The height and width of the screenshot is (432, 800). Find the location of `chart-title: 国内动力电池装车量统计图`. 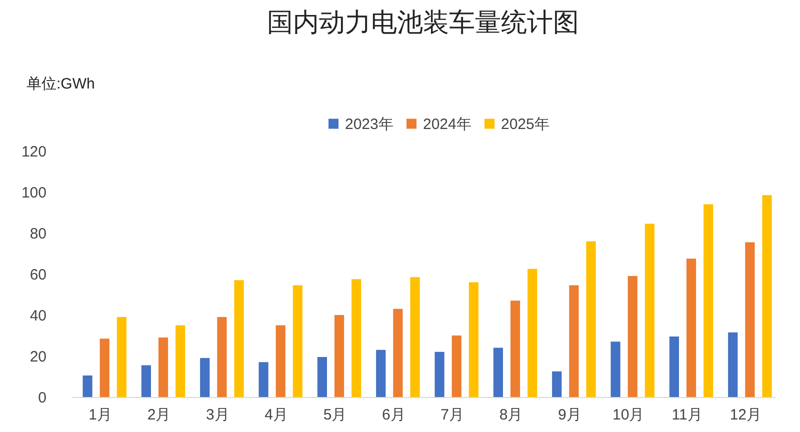

chart-title: 国内动力电池装车量统计图 is located at coordinates (423, 23).